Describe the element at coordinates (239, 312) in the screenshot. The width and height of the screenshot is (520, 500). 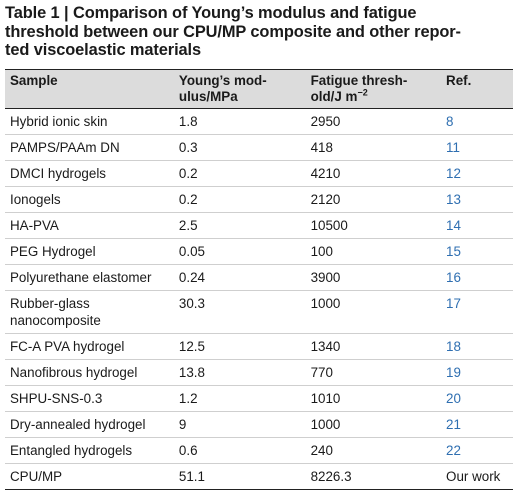
I see `cell-modulus: 30.3` at that location.